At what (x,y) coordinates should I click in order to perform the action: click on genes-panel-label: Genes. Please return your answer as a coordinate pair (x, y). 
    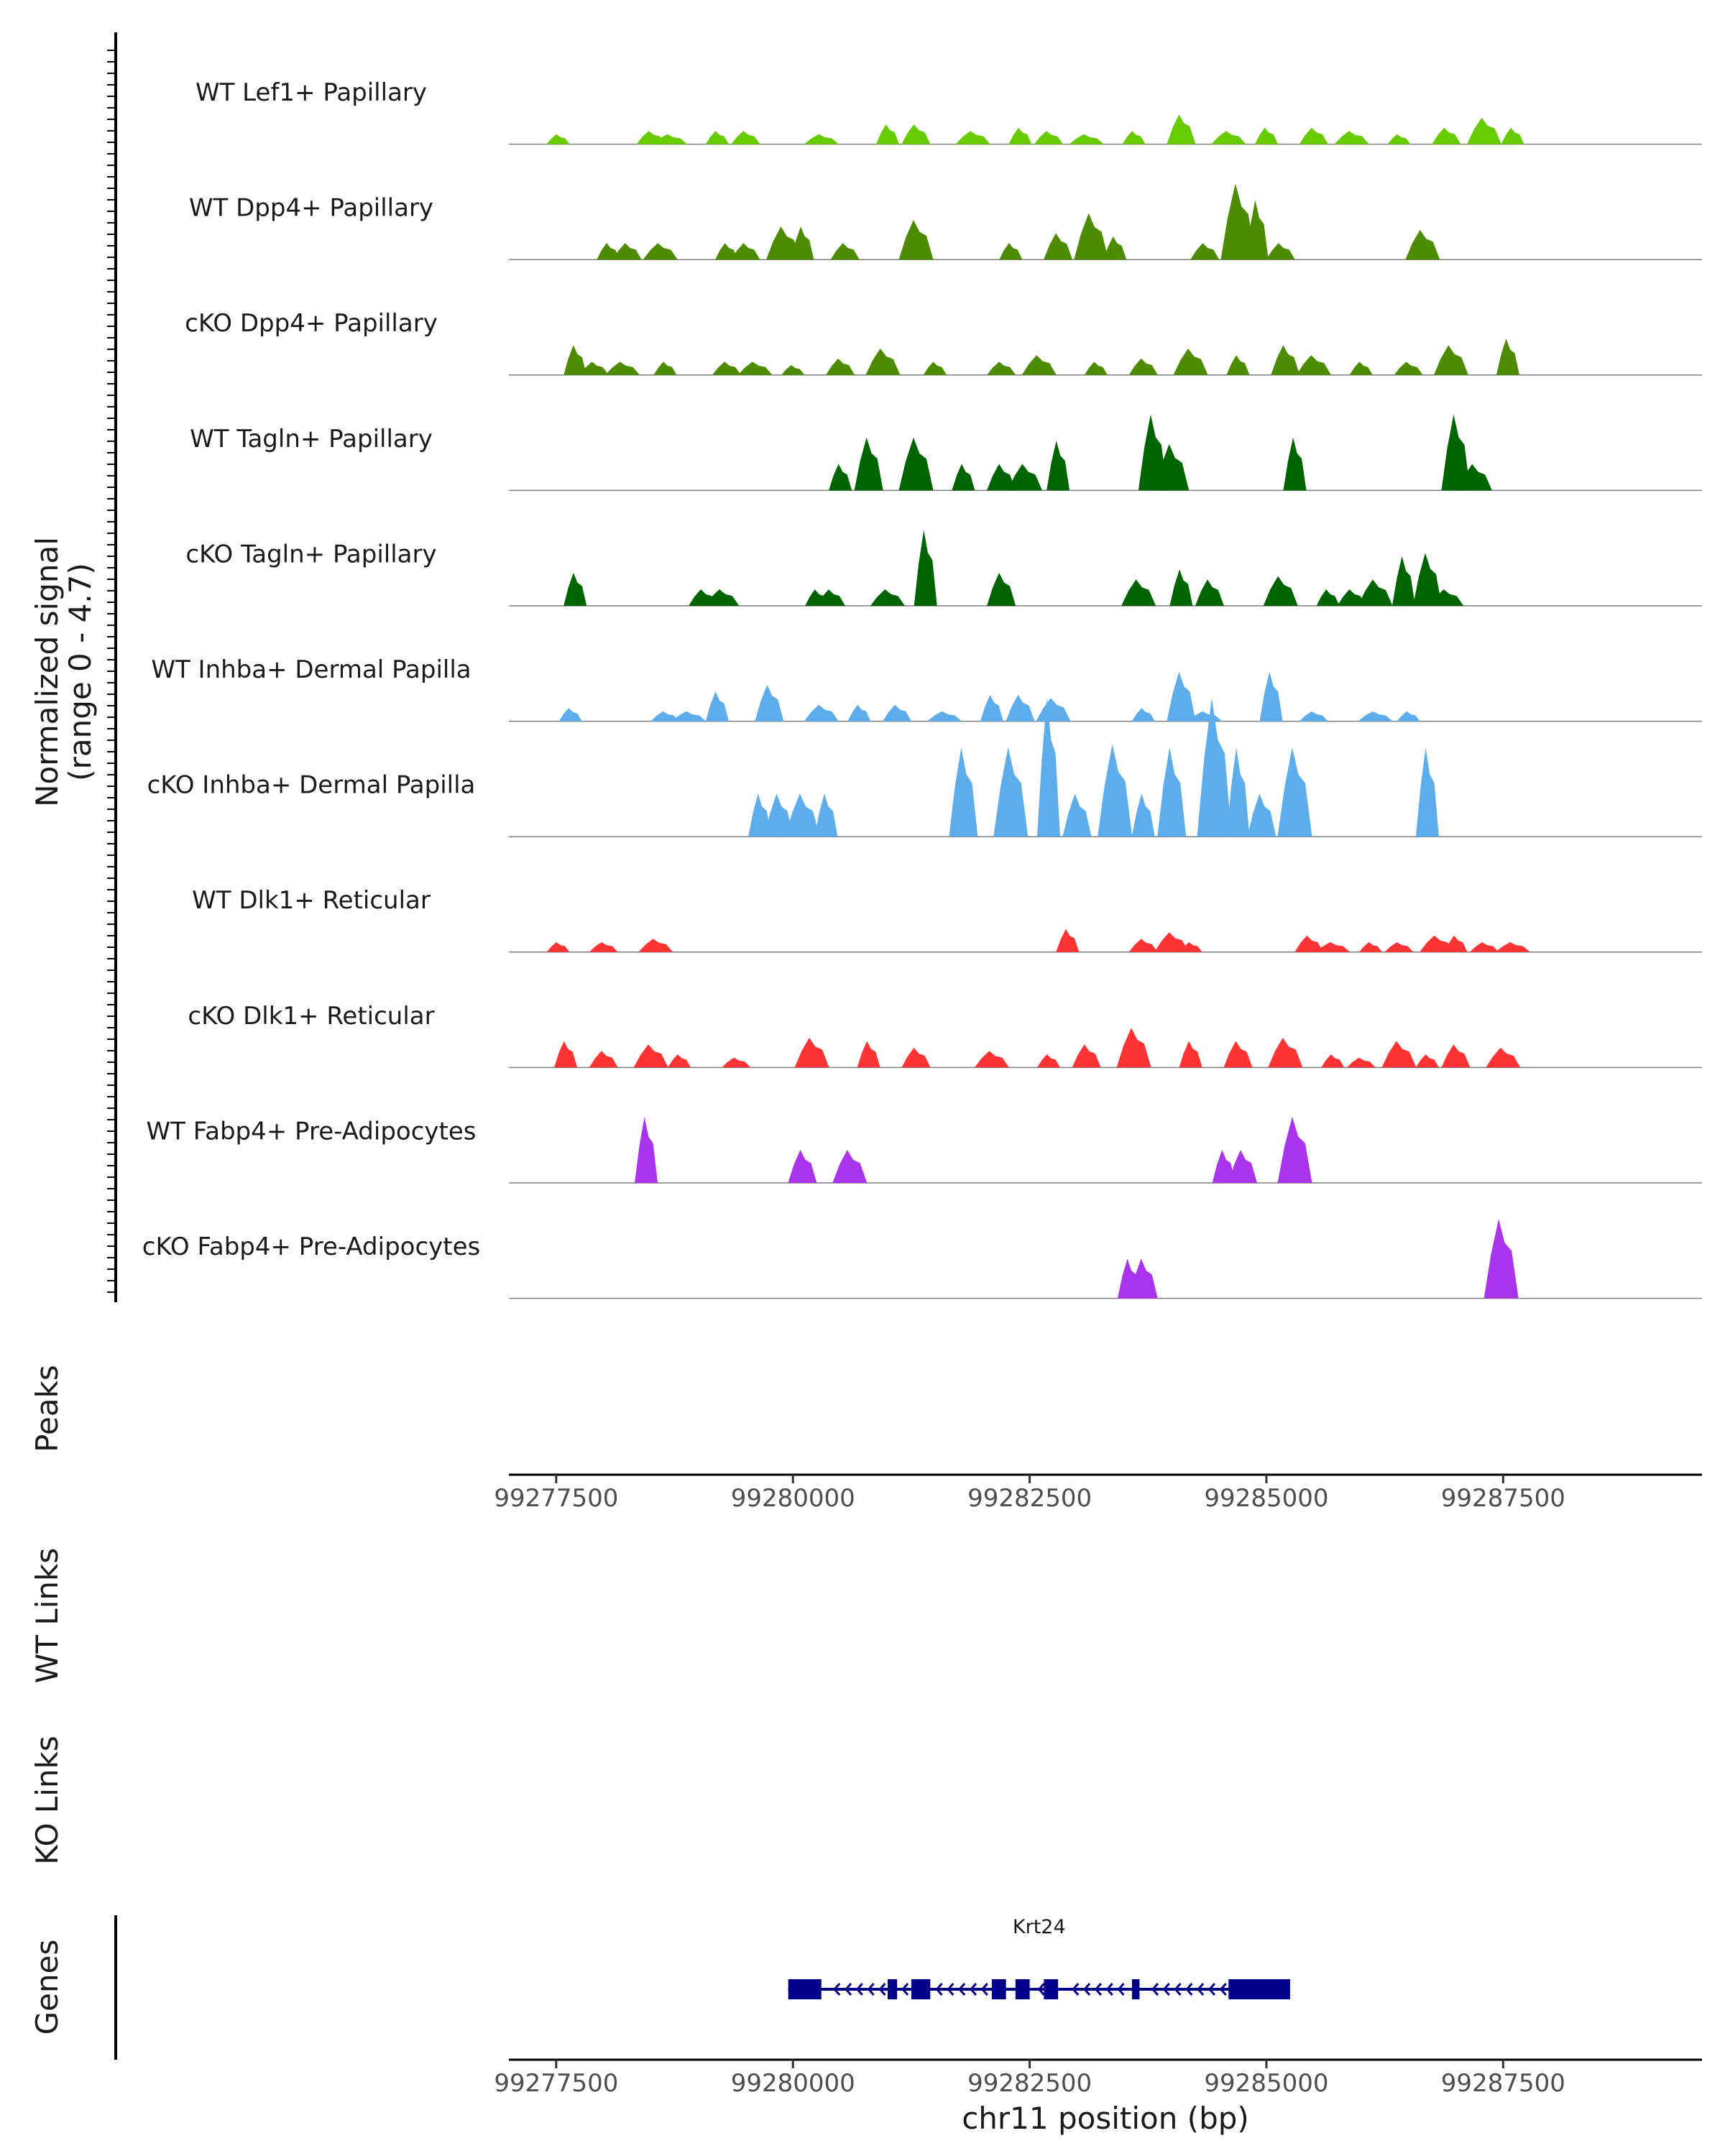
    Looking at the image, I should click on (47, 1987).